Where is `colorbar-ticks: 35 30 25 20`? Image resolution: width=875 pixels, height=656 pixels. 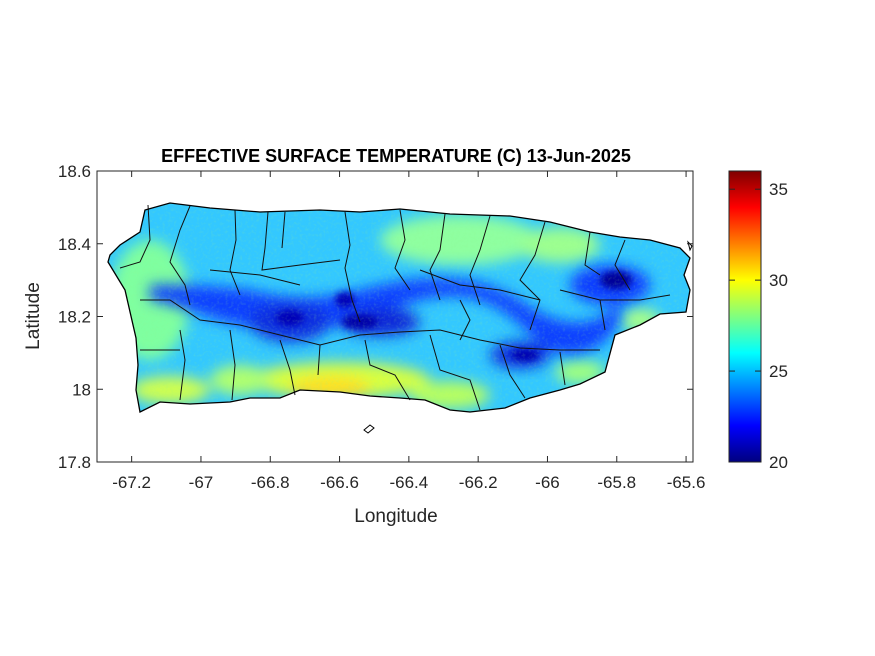 colorbar-ticks: 35 30 25 20 is located at coordinates (758, 326).